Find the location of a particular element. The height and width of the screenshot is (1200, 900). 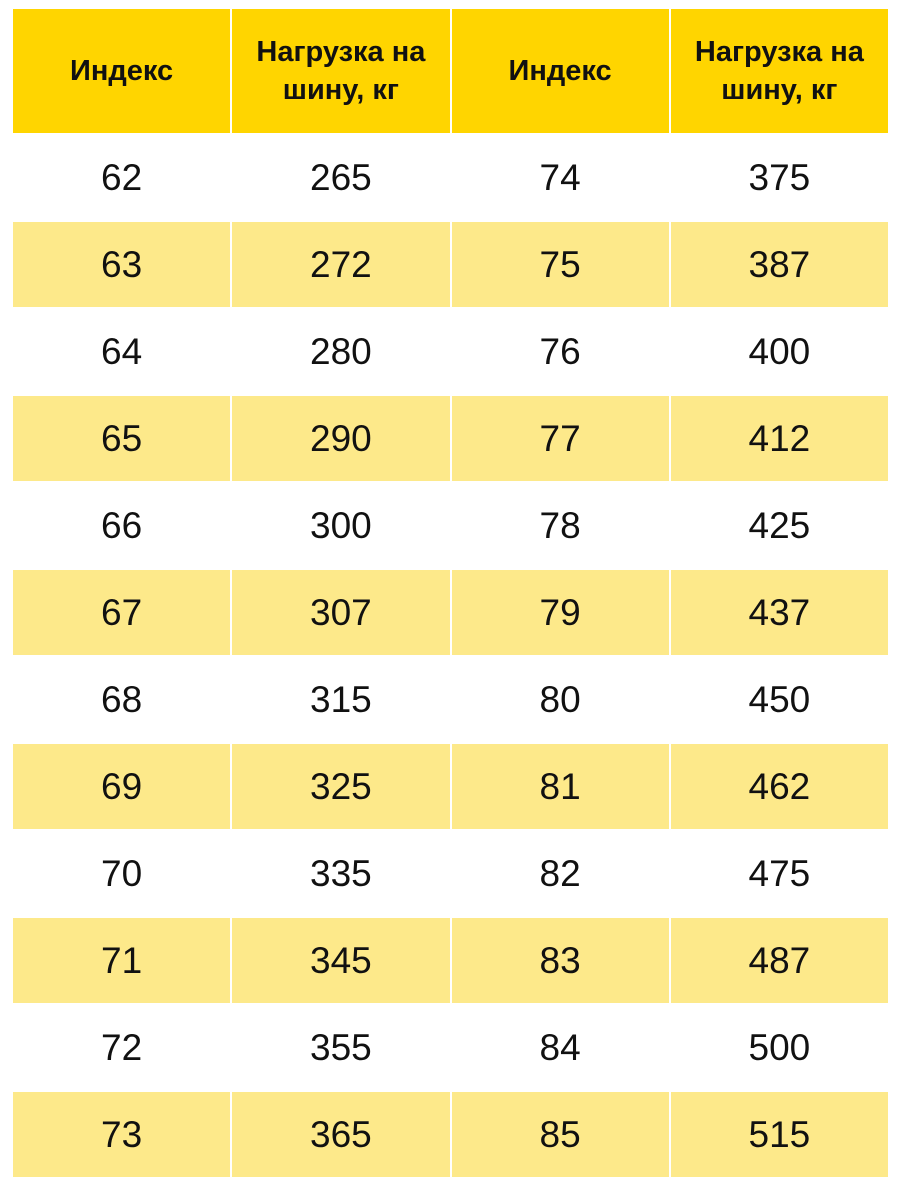

table-cell: 69 is located at coordinates (122, 786).